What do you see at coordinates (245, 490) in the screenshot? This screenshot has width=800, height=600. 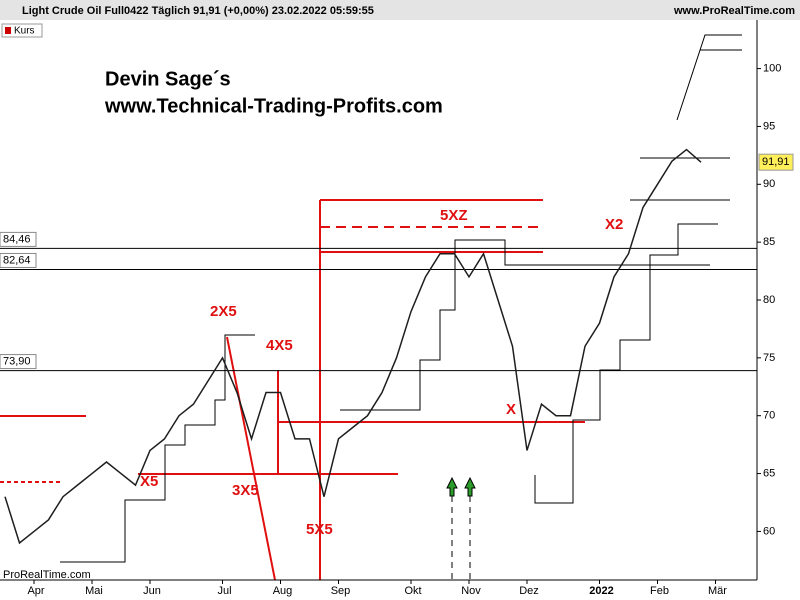 I see `annotation: 3X5` at bounding box center [245, 490].